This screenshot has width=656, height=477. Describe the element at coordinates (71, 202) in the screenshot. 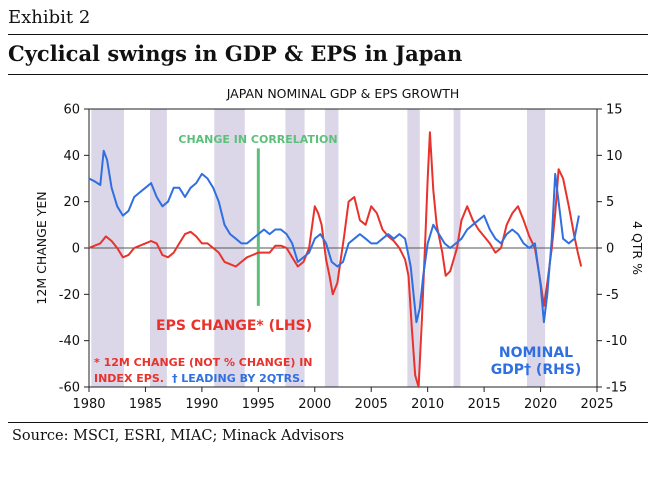

I see `y-left-tick-label-20: 20` at that location.